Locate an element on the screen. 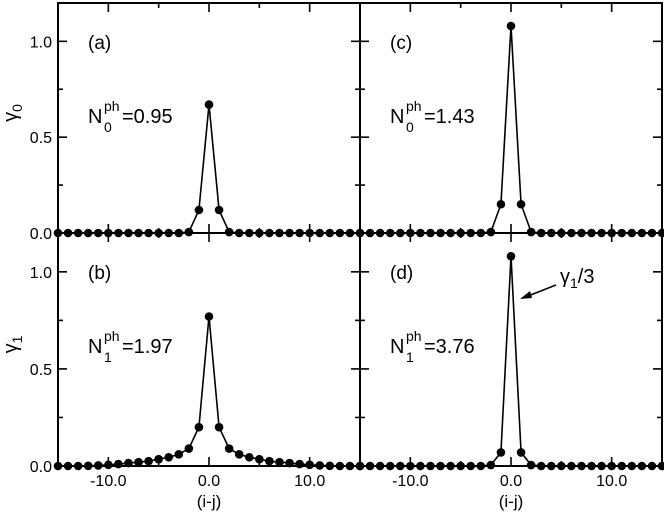  arrow-head is located at coordinates (526, 295).